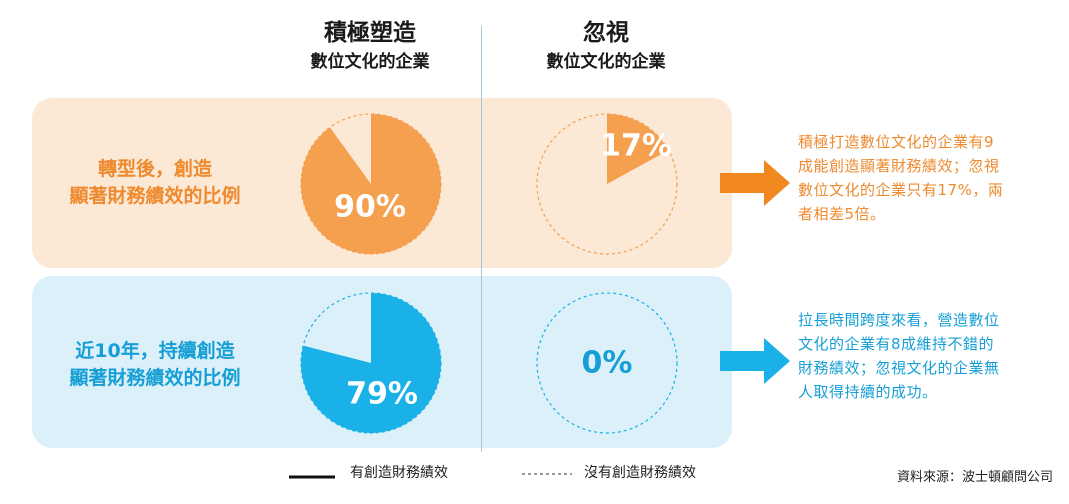 This screenshot has height=504, width=1069. I want to click on pie-active-ten-years: 79%, so click(371, 363).